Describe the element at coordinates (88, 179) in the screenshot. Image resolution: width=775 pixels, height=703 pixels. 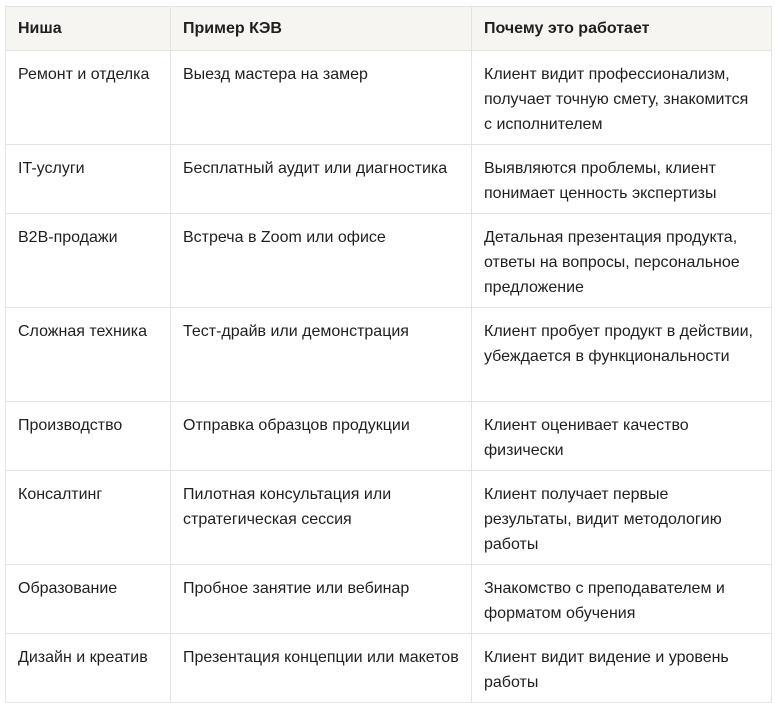
I see `cell-niche: IT-услуги` at that location.